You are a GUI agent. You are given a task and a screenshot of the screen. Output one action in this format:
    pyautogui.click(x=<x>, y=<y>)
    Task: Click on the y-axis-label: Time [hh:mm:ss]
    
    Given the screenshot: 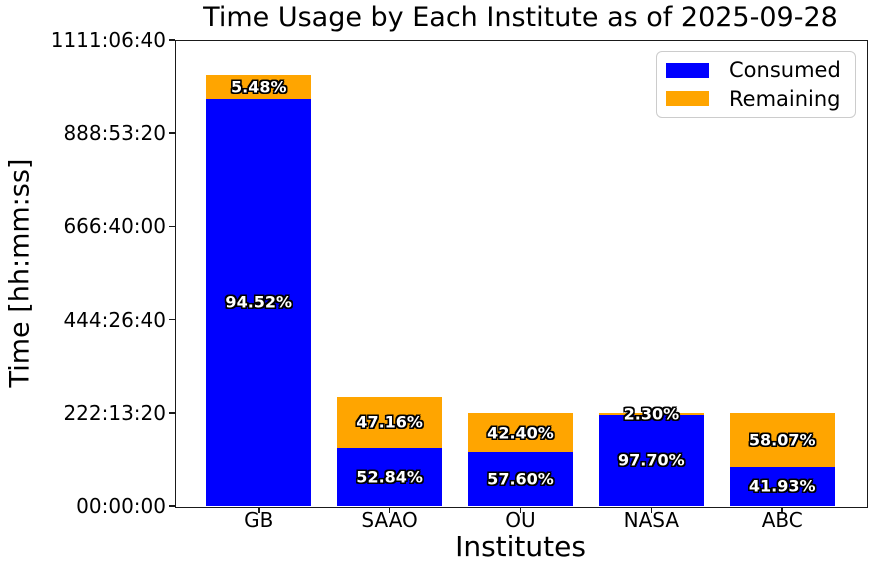 What is the action you would take?
    pyautogui.click(x=20, y=273)
    